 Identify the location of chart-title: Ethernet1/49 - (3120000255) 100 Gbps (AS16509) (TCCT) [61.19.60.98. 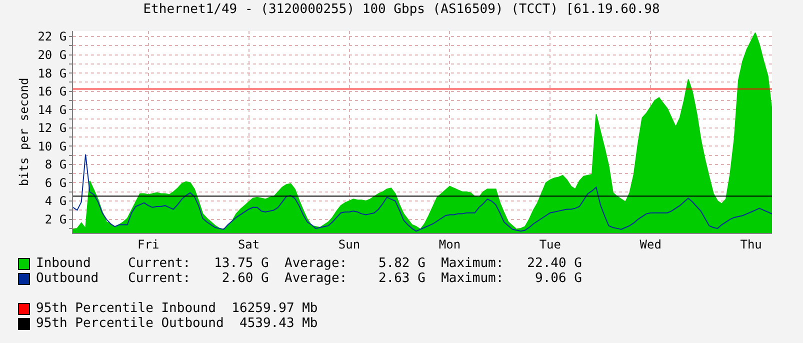
(401, 9).